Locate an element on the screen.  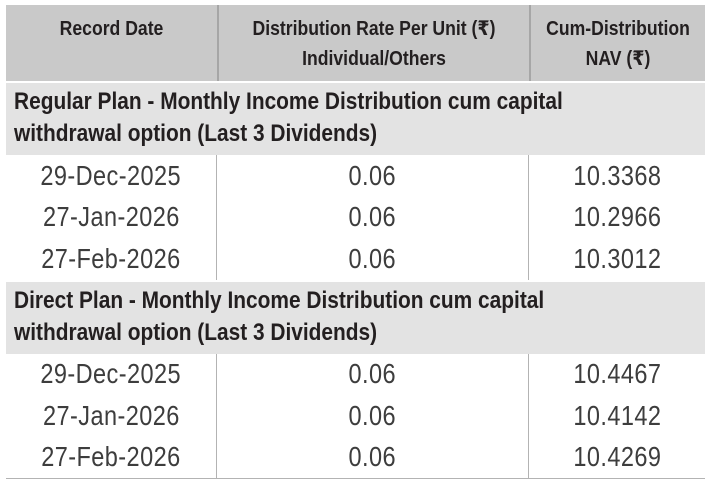
nav-cell: 10.3368 is located at coordinates (617, 176).